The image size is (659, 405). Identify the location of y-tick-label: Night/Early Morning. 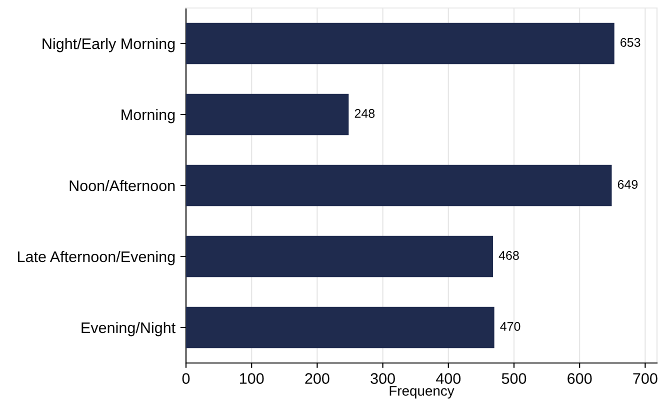
(108, 45).